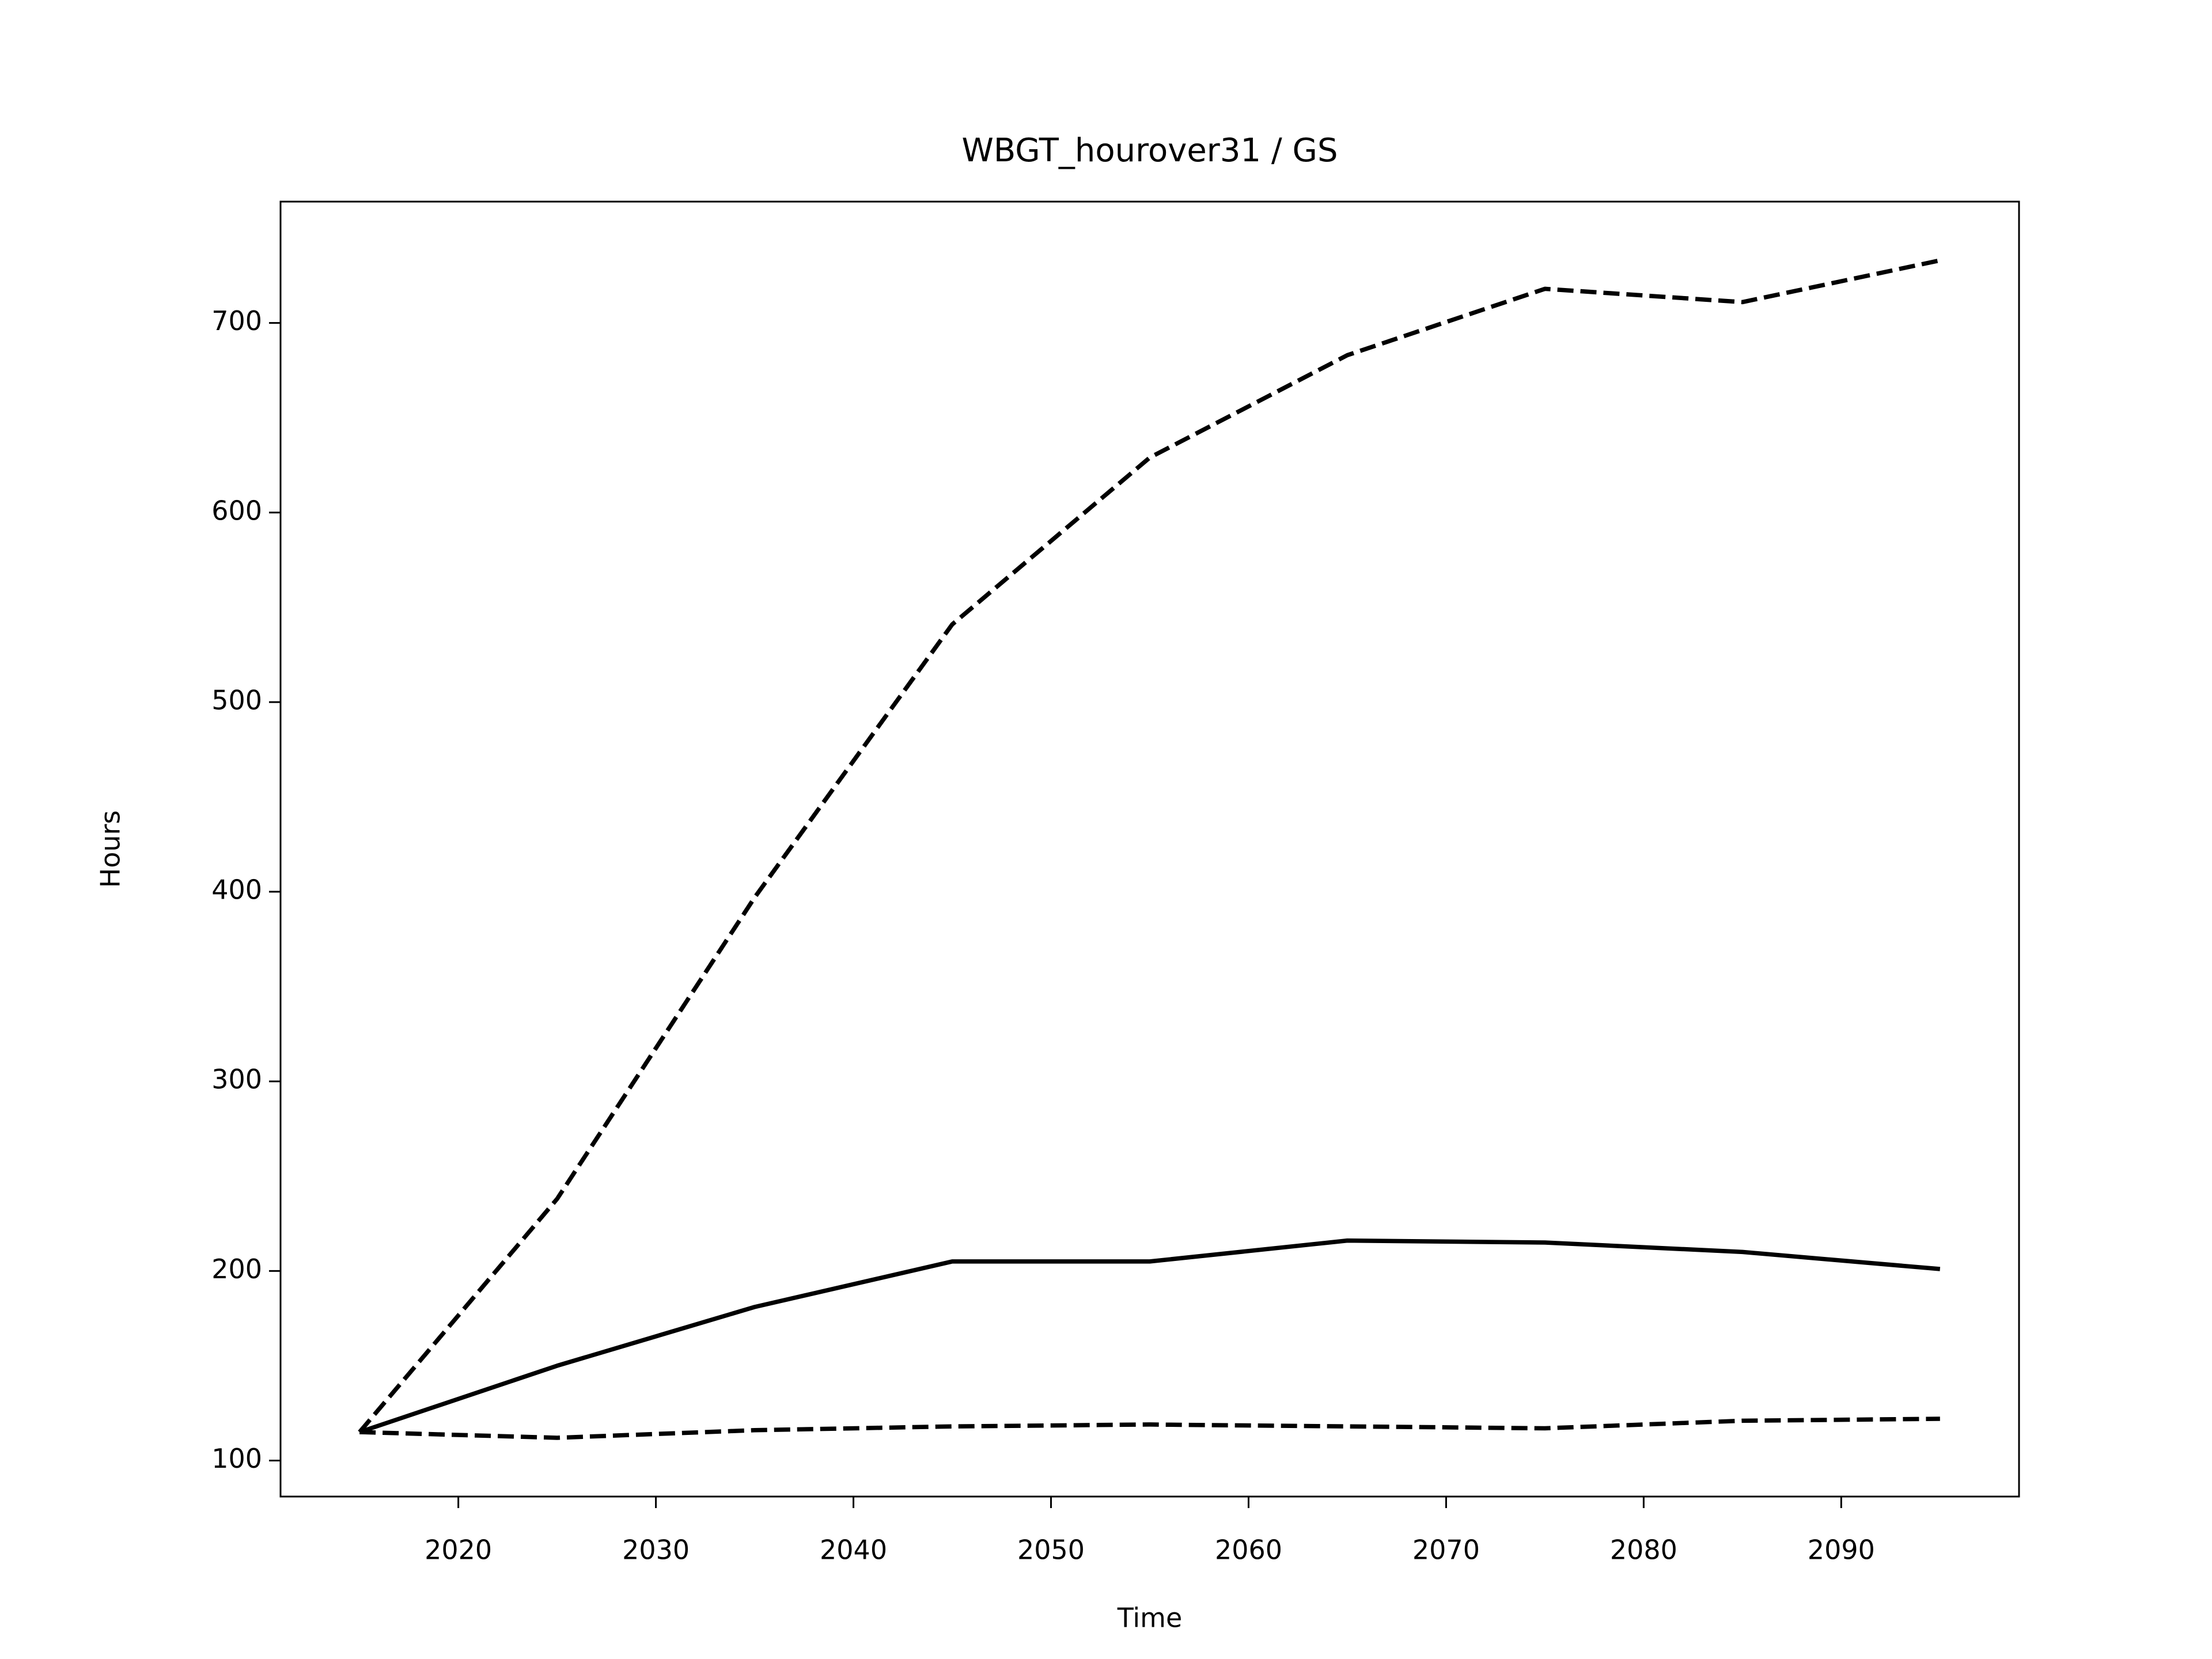  I want to click on x-tick-label: 2060, so click(1248, 1550).